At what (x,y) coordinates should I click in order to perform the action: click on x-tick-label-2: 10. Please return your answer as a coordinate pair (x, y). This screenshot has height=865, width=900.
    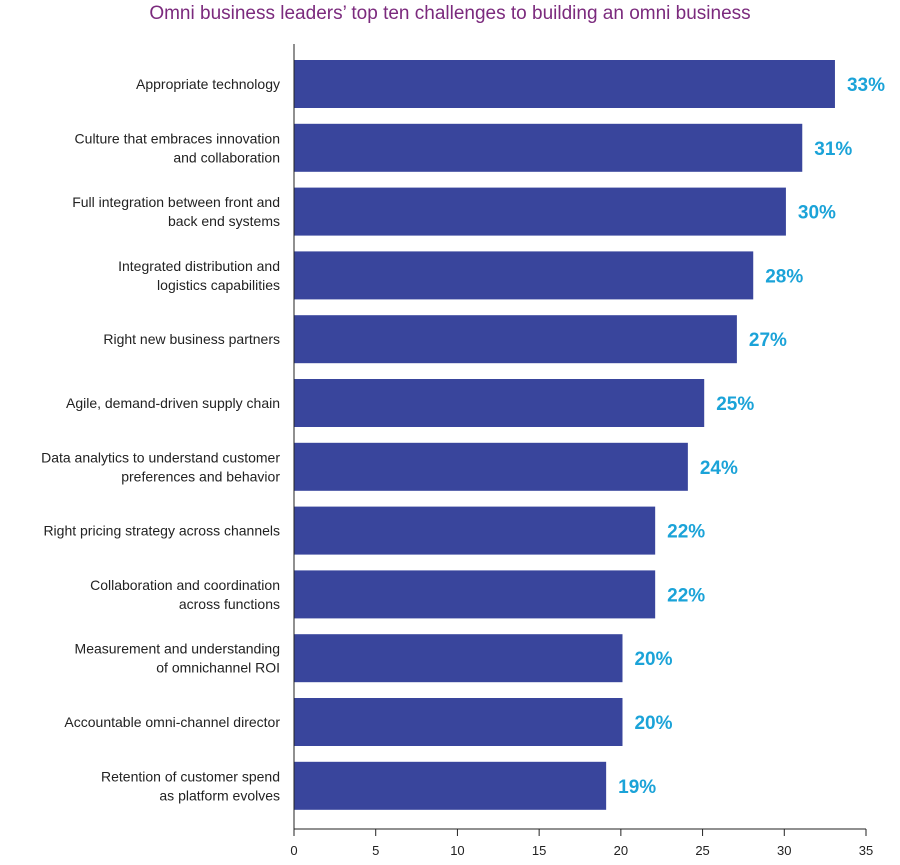
    Looking at the image, I should click on (457, 850).